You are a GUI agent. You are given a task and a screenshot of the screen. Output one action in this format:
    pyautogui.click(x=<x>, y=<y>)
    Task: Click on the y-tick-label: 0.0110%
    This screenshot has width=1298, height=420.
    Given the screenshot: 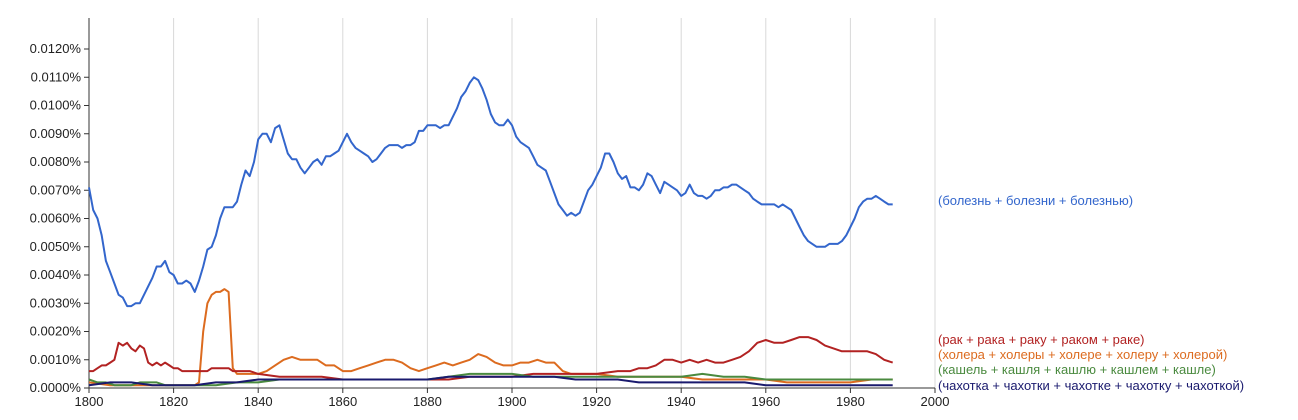 What is the action you would take?
    pyautogui.click(x=56, y=76)
    